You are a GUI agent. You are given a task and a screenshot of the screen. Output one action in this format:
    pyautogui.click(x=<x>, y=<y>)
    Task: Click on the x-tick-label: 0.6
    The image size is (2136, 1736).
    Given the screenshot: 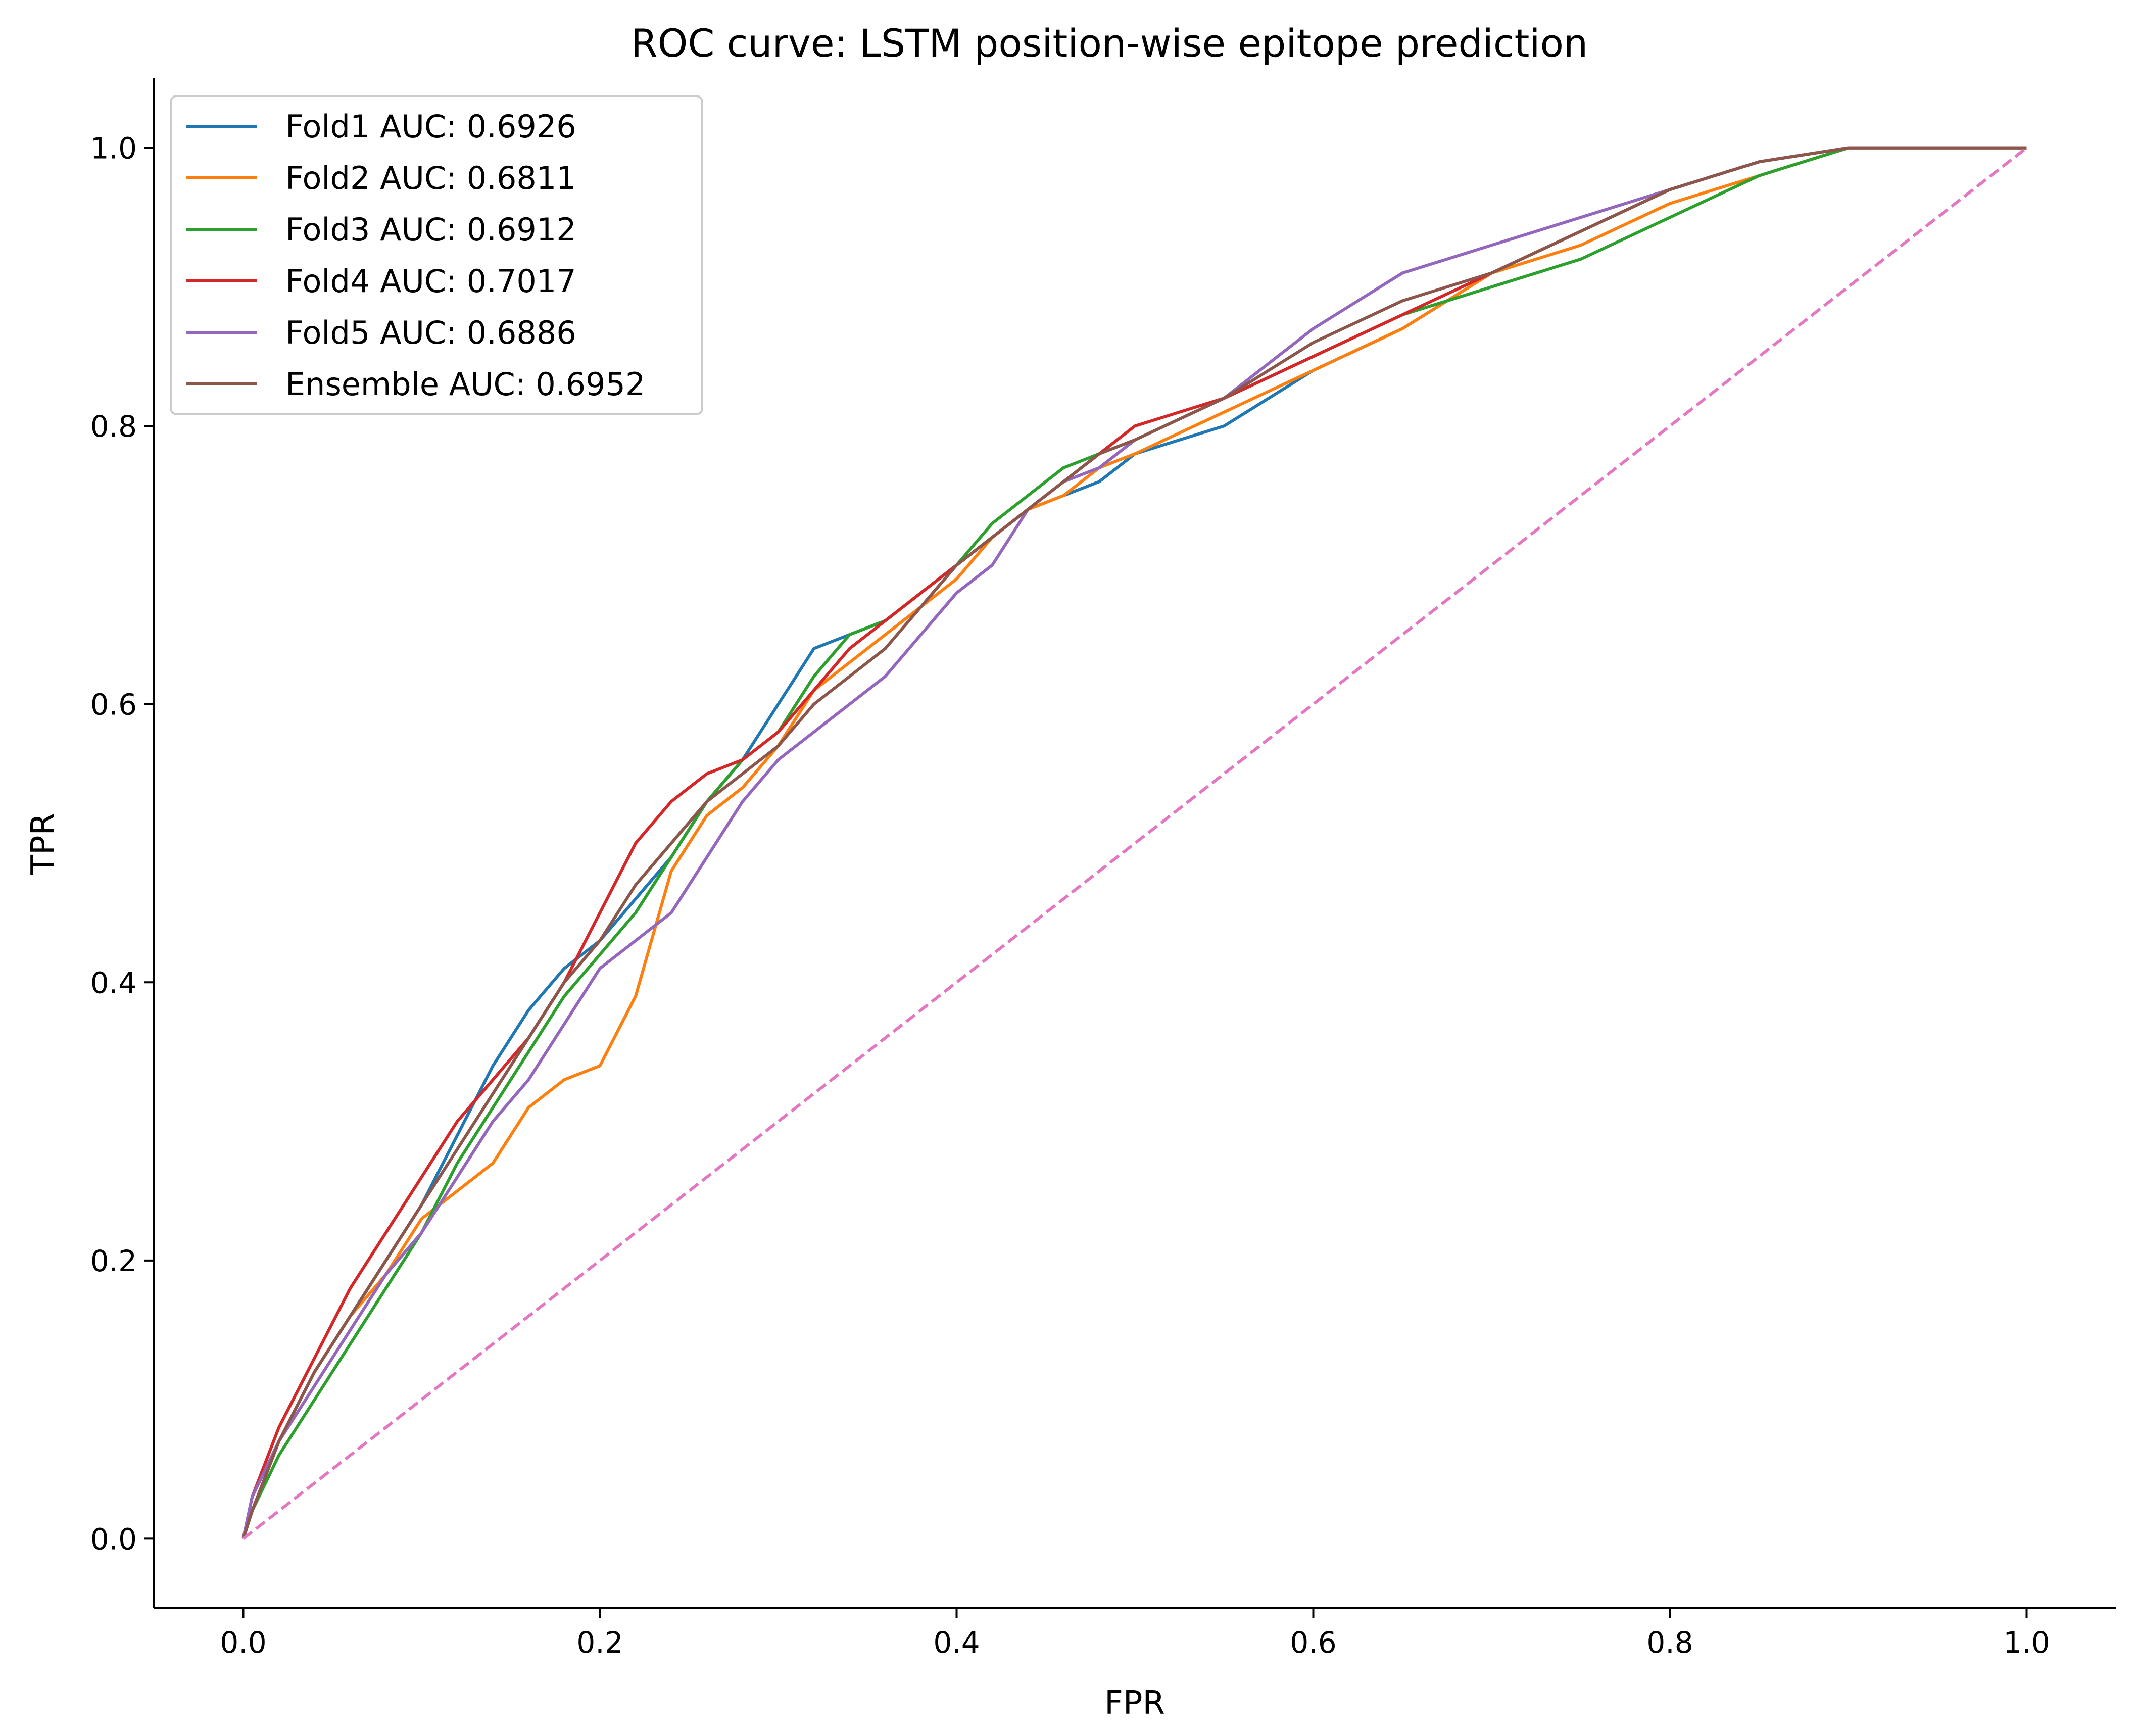 What is the action you would take?
    pyautogui.click(x=1313, y=1642)
    